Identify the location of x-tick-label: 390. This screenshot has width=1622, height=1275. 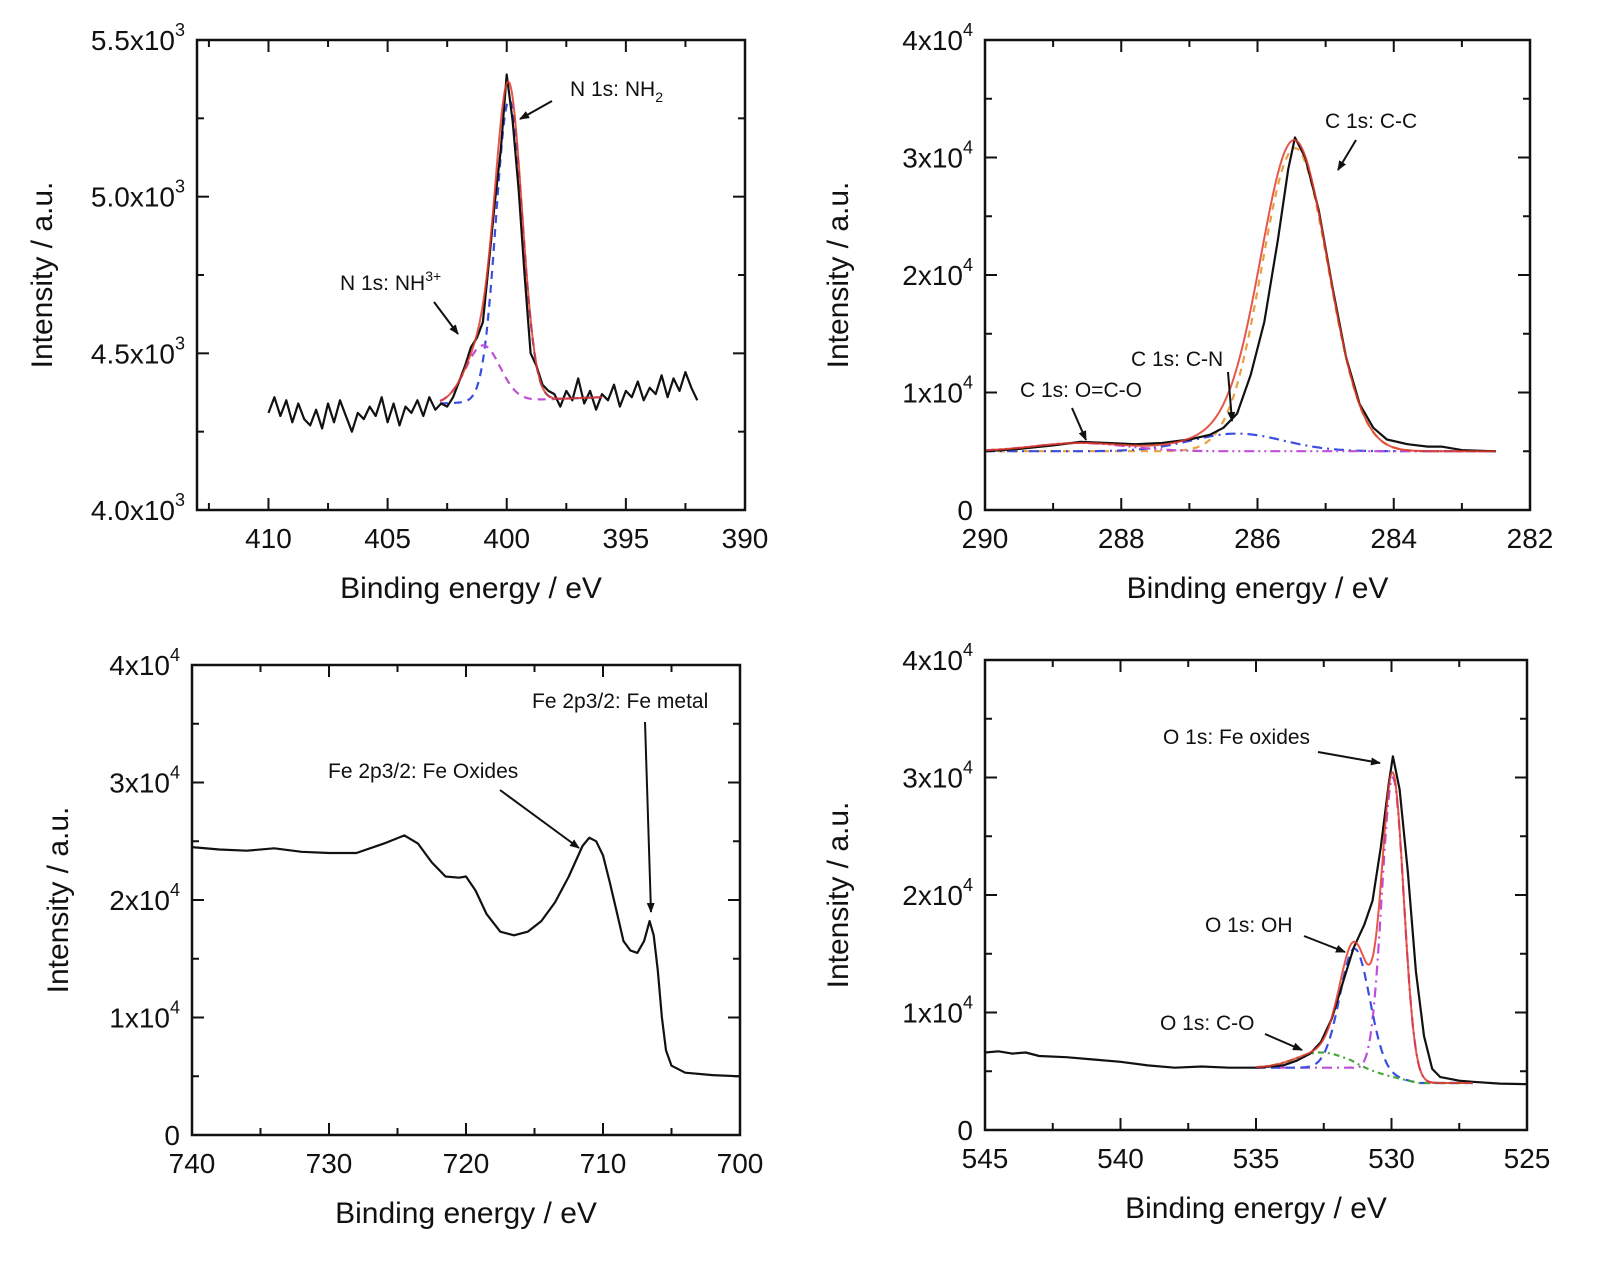
(745, 538).